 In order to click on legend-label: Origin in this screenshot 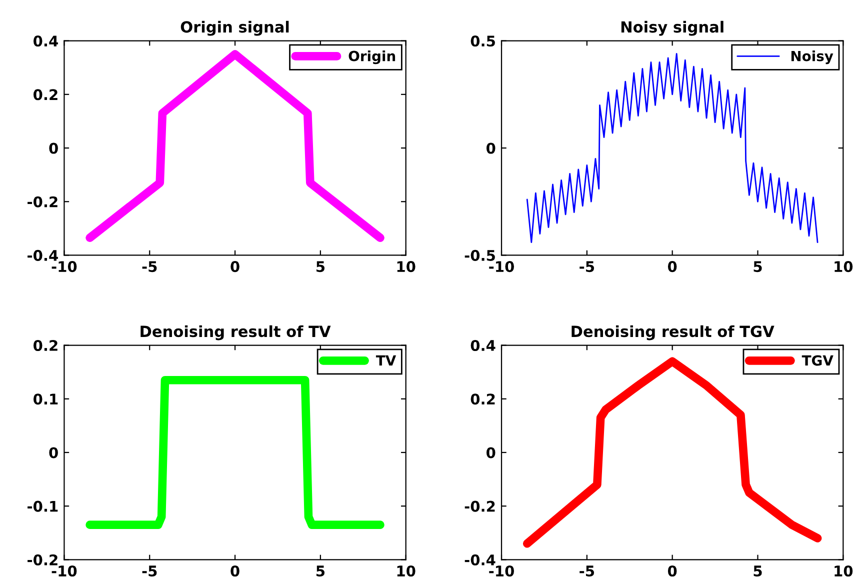, I will do `click(372, 57)`.